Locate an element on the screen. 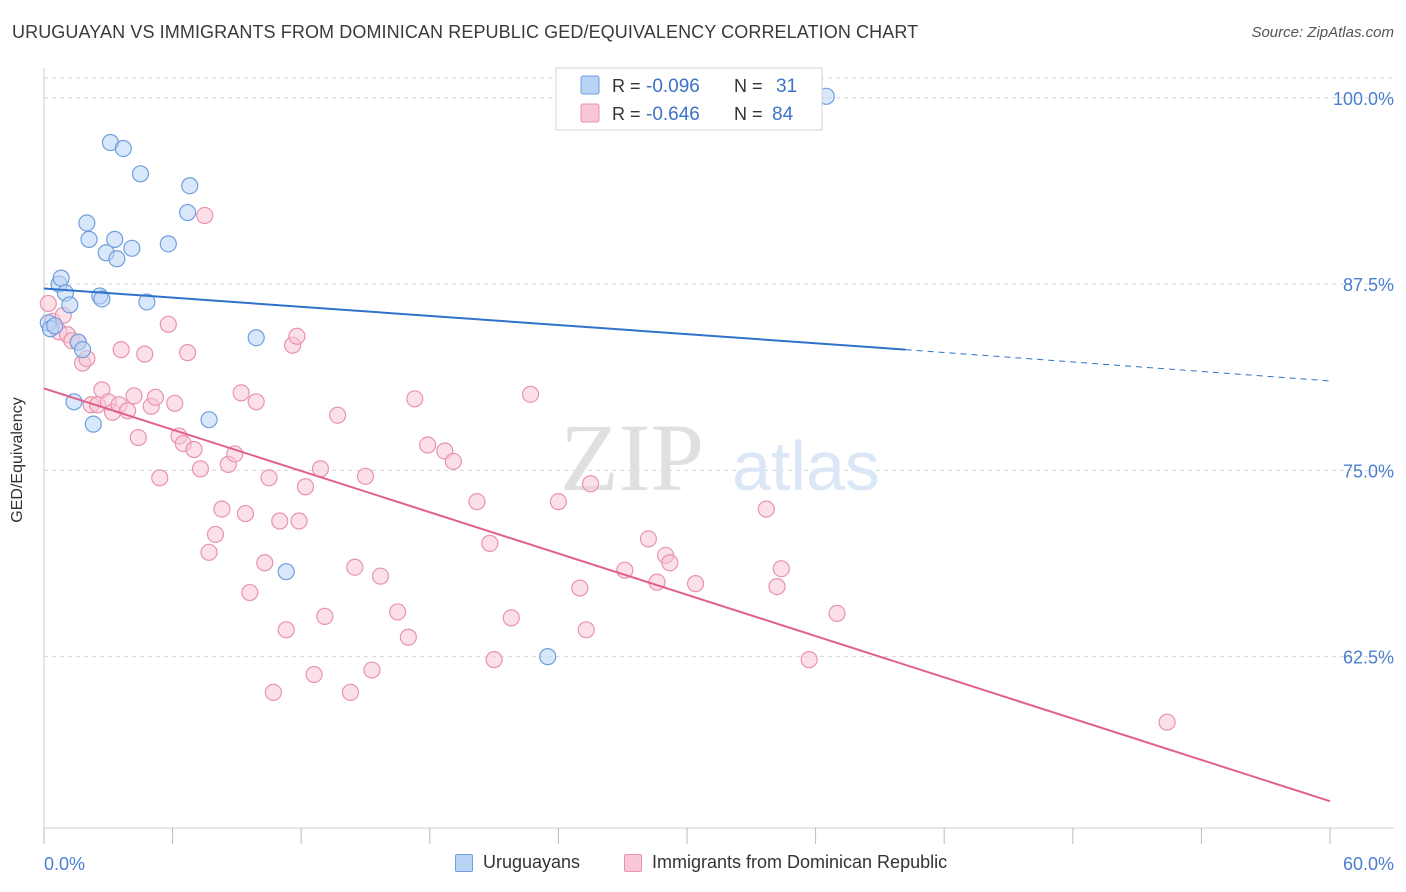 This screenshot has width=1406, height=892. legend-r-label-1: R = is located at coordinates (626, 86).